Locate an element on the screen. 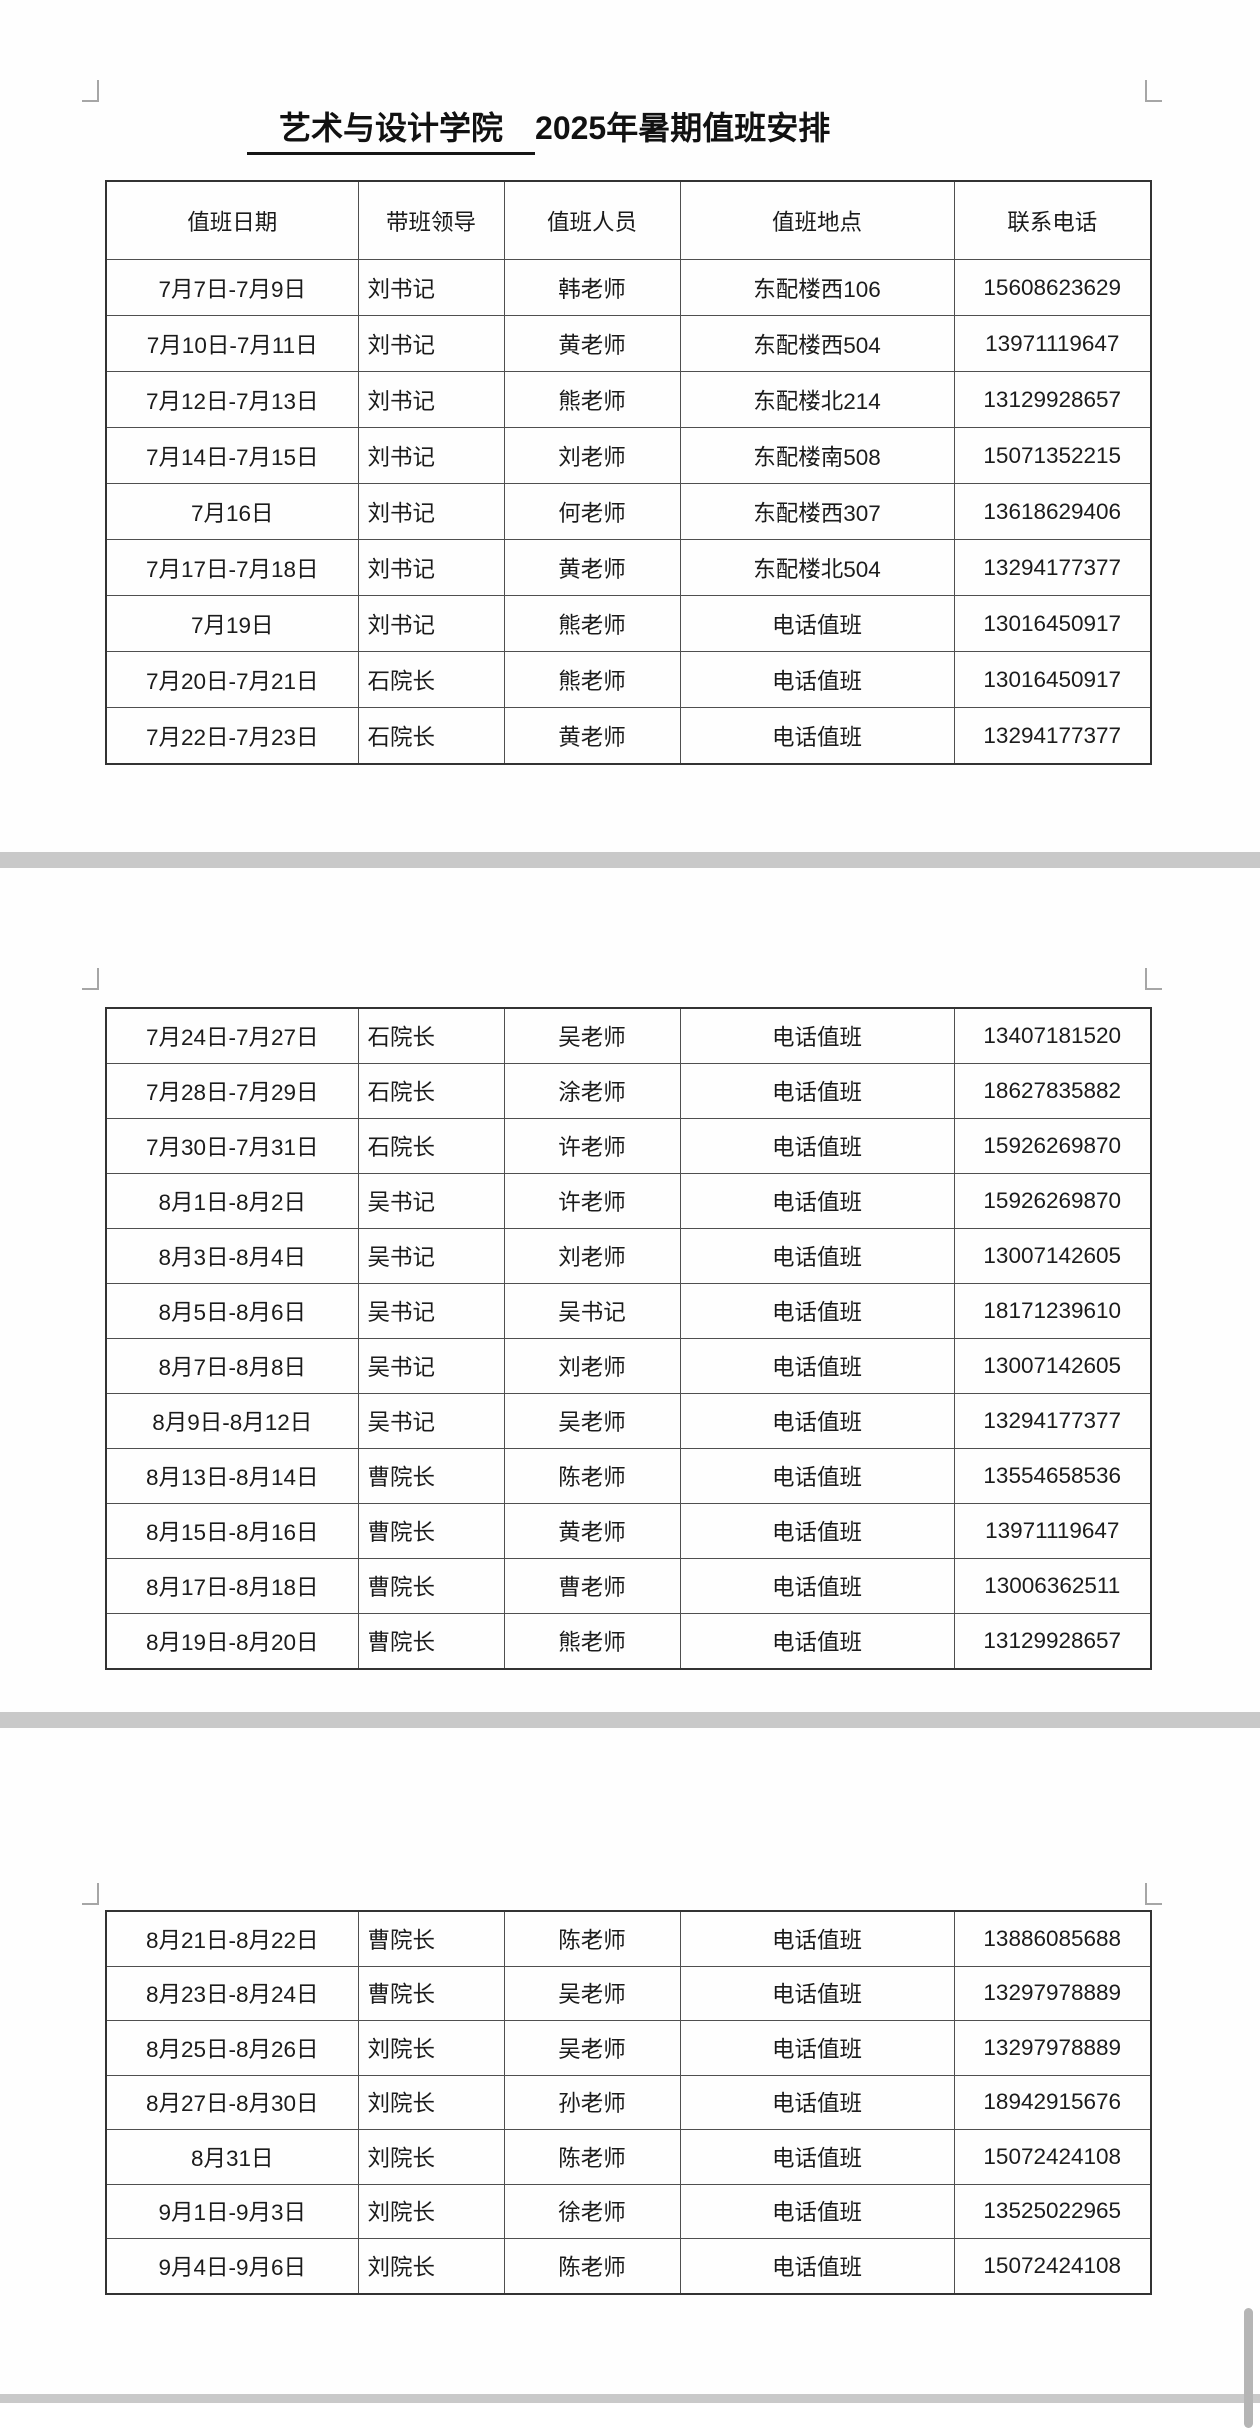  cell-phone: 13554658536 is located at coordinates (1052, 1476).